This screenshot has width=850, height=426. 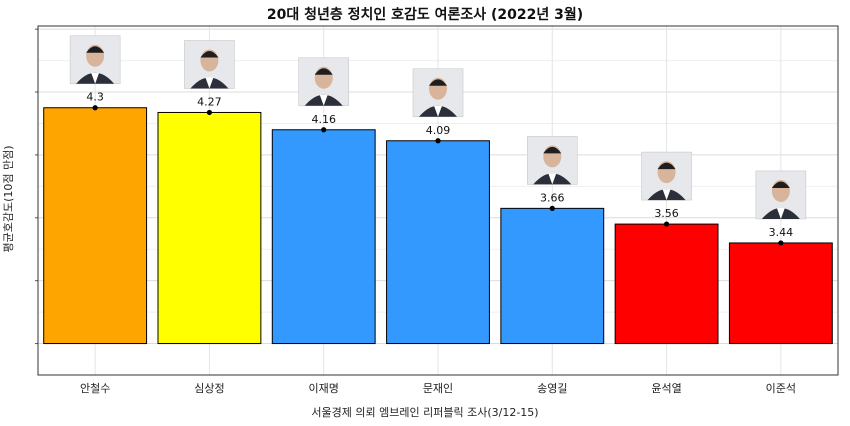 I want to click on x-axis-label: 서울경제 의뢰 엠브레인 리퍼블릭 조사(3/12-15), so click(x=425, y=412).